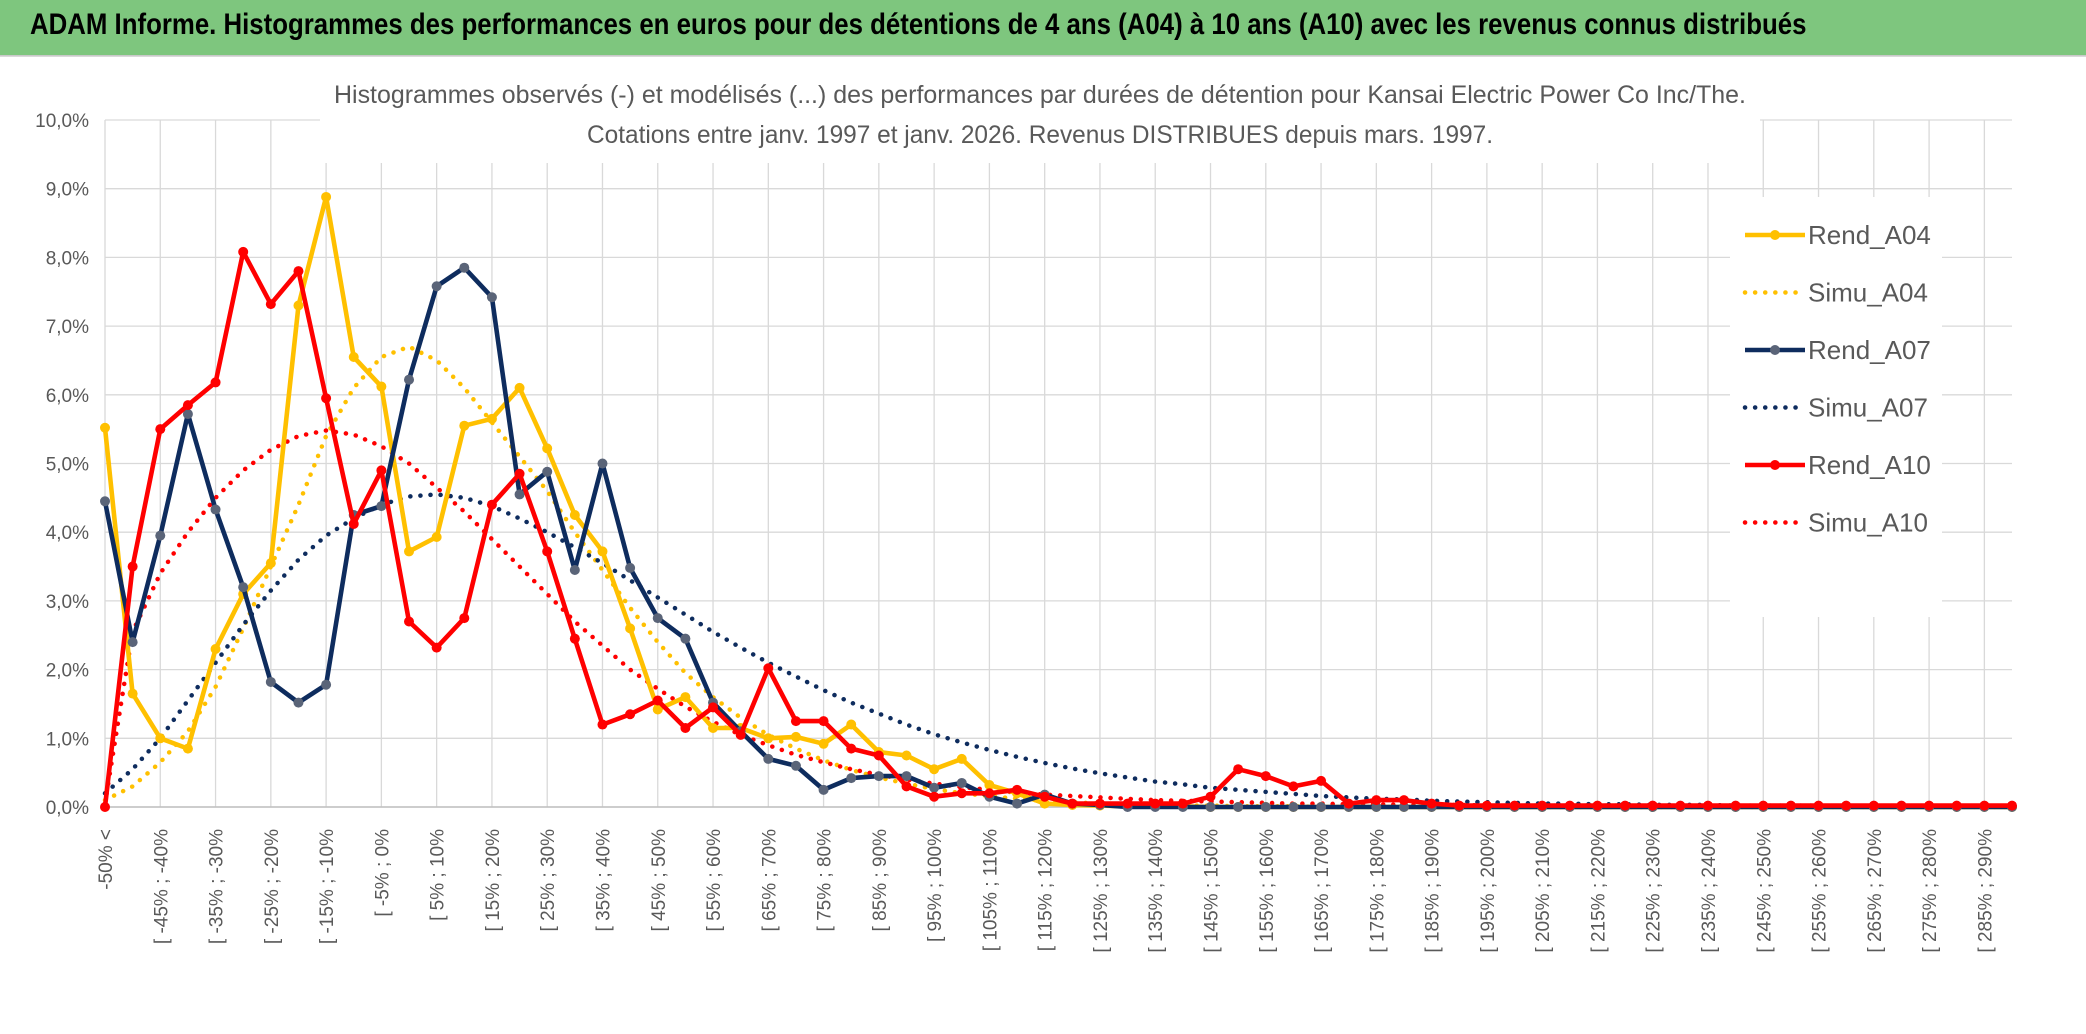 The width and height of the screenshot is (2086, 1034). I want to click on x-tick-label: [ 55% ; 60%, so click(714, 880).